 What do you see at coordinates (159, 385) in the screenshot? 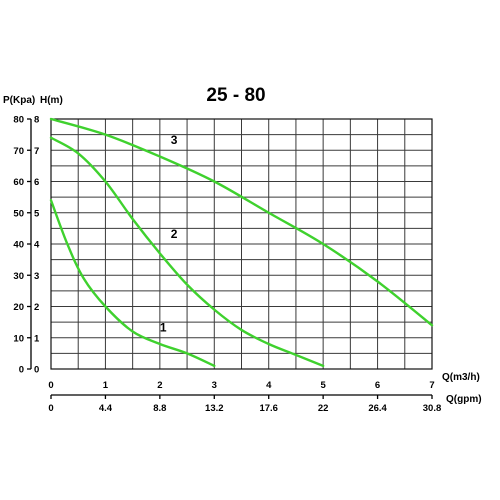
I see `x-tick-label-m3h: 2` at bounding box center [159, 385].